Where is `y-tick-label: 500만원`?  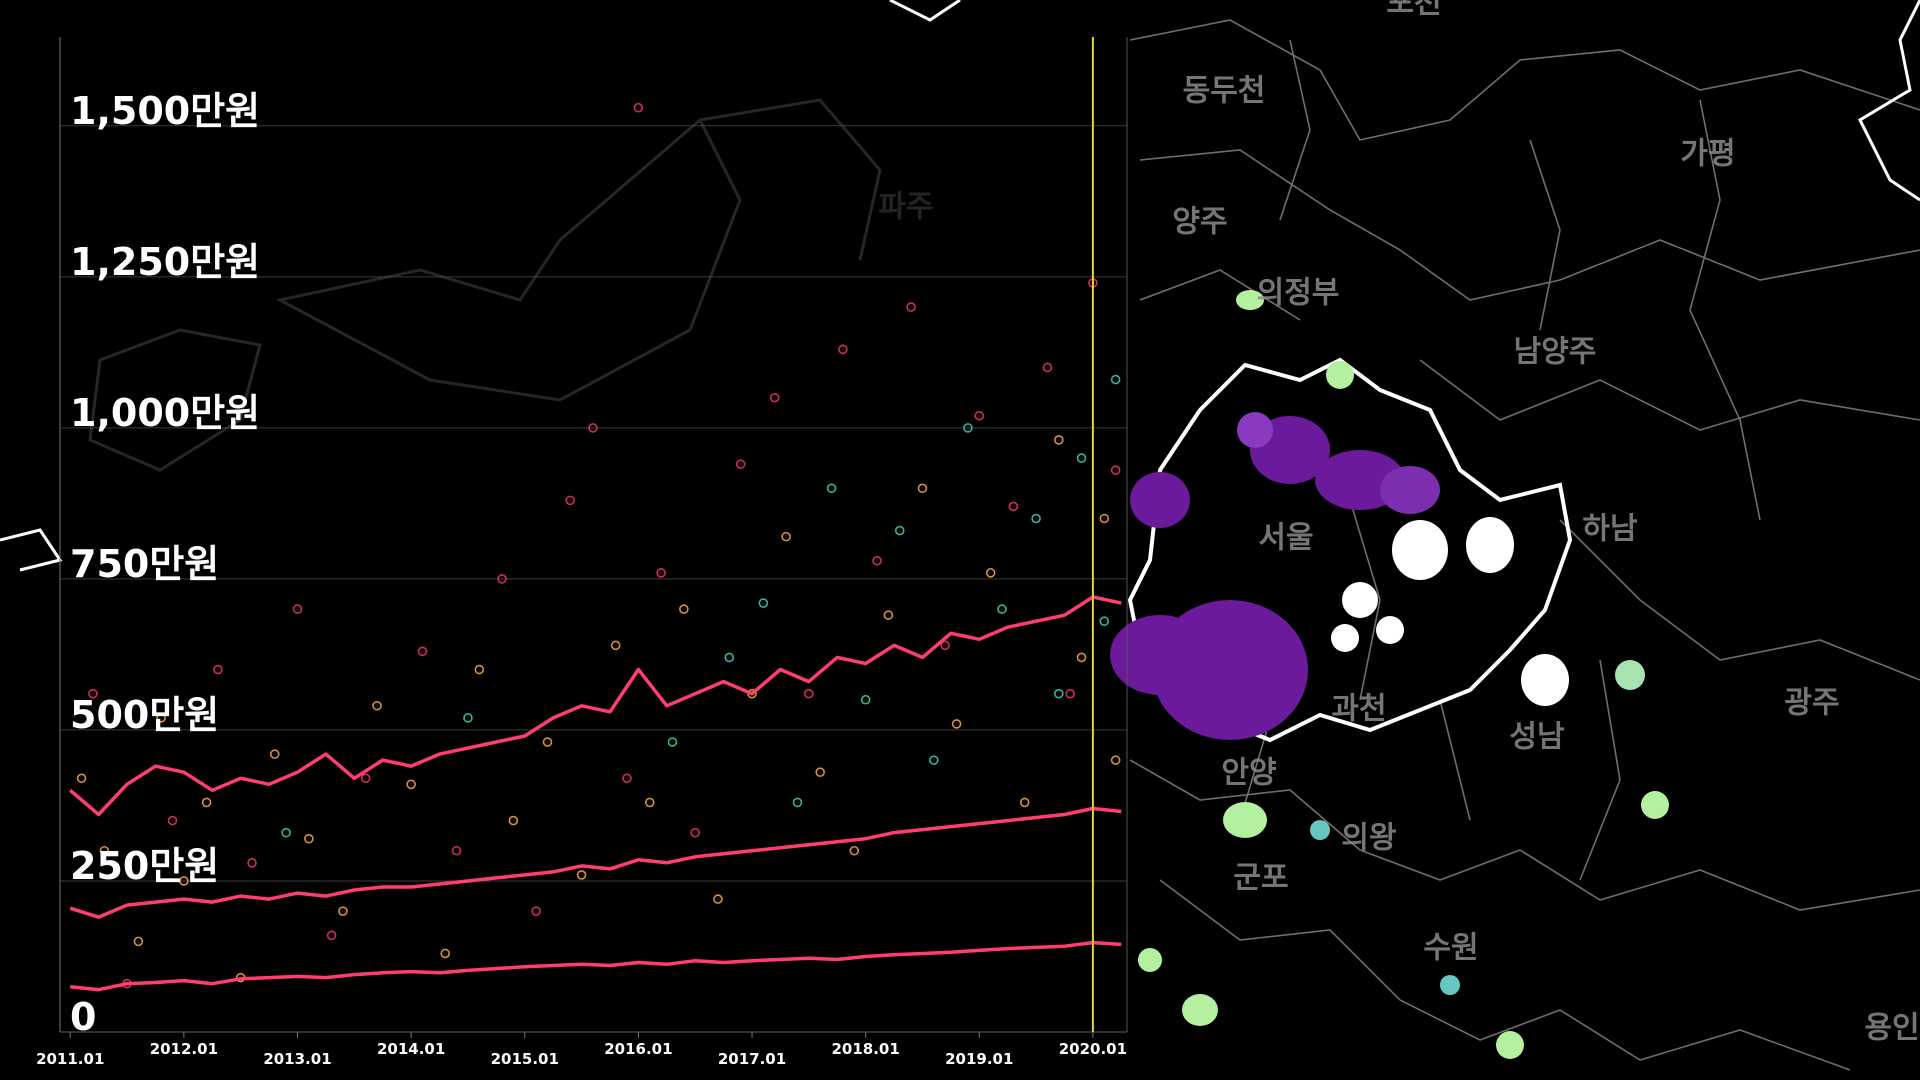 y-tick-label: 500만원 is located at coordinates (144, 715).